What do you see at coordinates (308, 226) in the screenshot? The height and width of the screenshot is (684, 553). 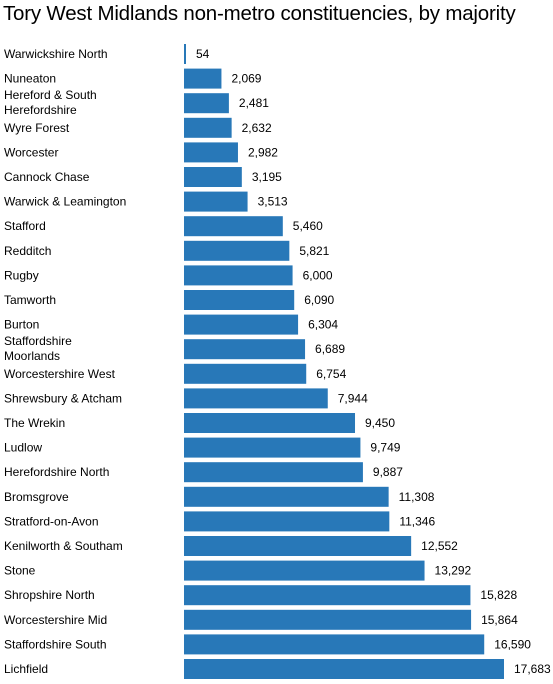 I see `value-label: 5,460` at bounding box center [308, 226].